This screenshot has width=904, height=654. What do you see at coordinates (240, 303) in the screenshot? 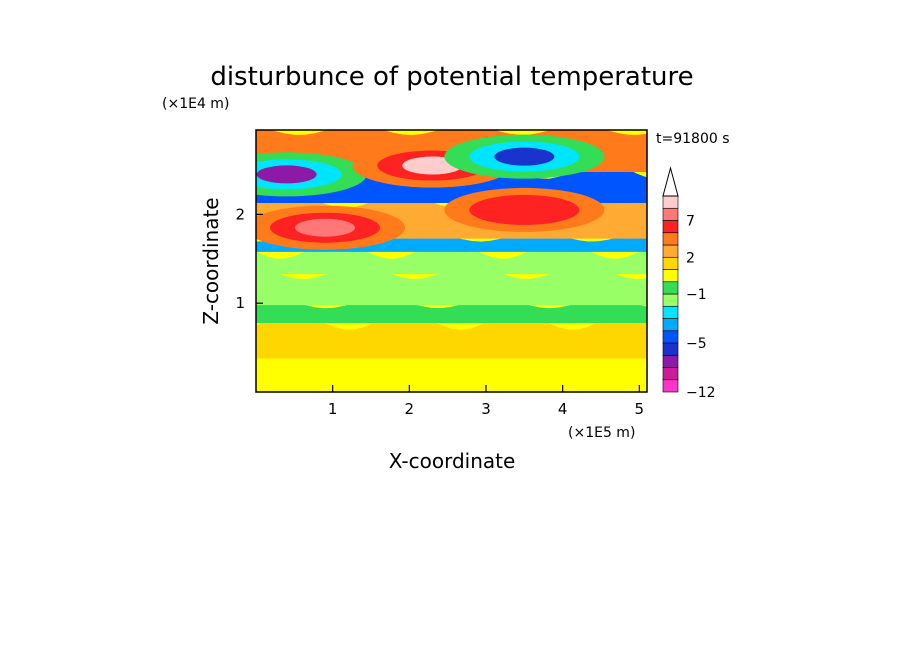
I see `y-tick-label: 1` at bounding box center [240, 303].